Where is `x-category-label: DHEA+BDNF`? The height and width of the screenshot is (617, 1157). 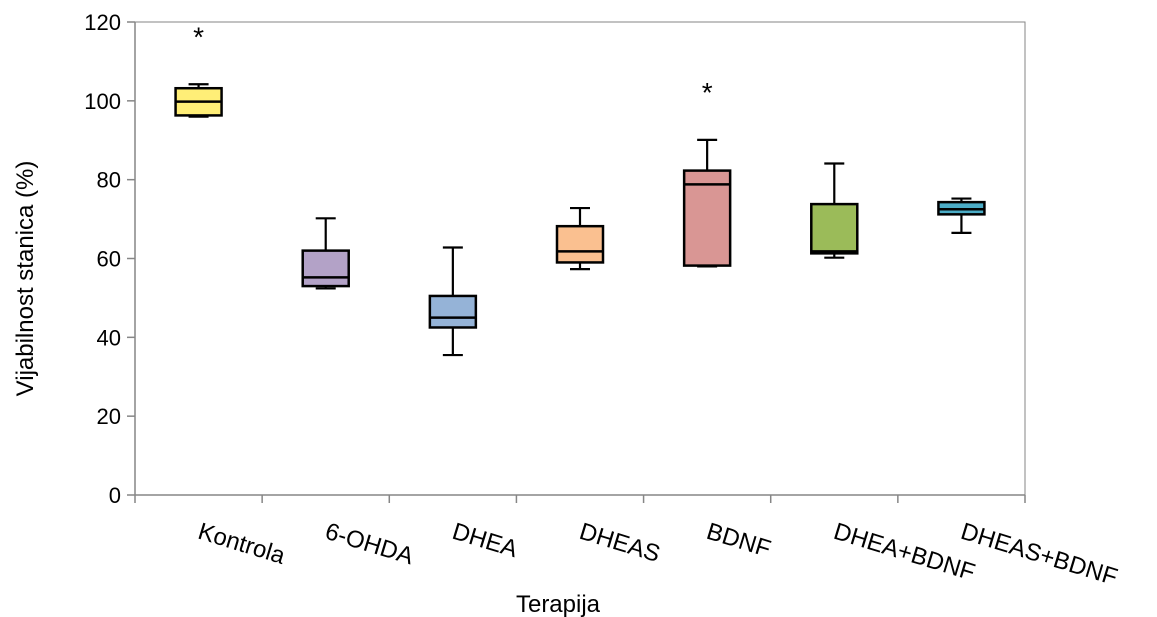
x-category-label: DHEA+BDNF is located at coordinates (905, 552).